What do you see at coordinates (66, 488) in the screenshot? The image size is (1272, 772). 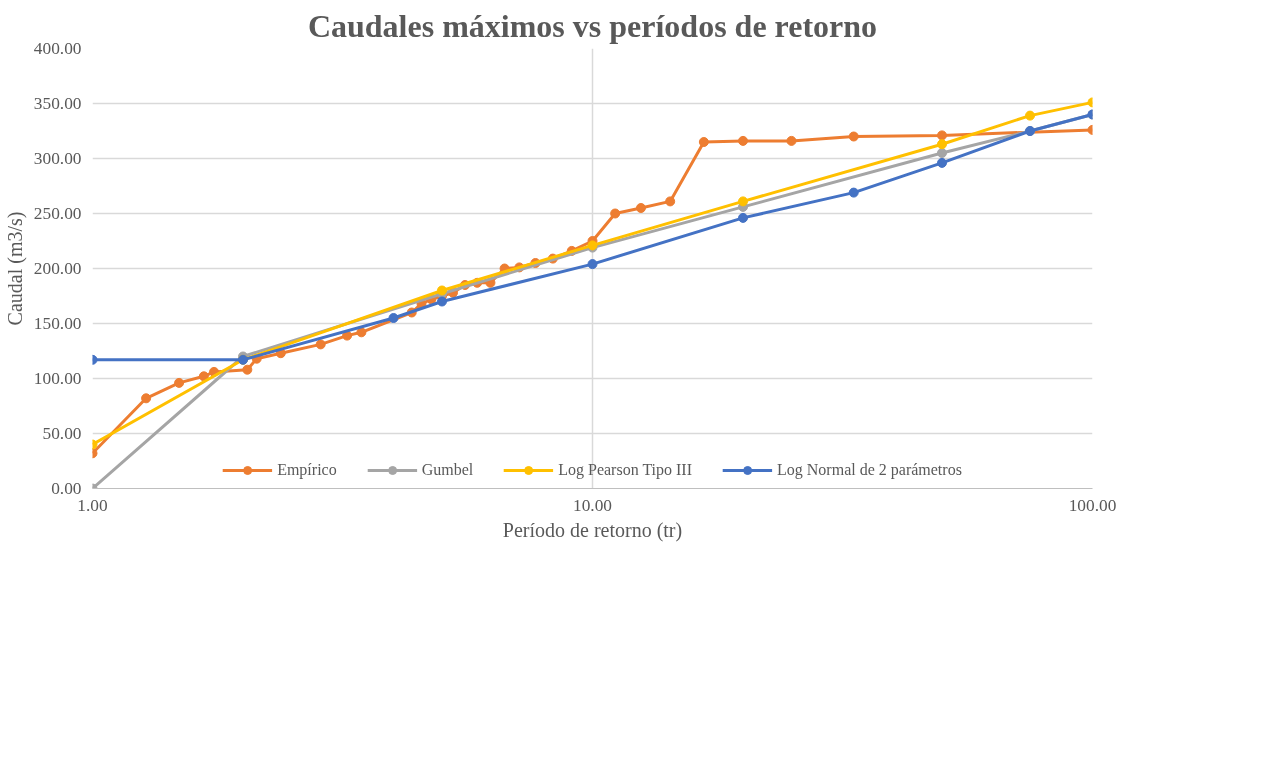 I see `y-tick-label: 0.00` at bounding box center [66, 488].